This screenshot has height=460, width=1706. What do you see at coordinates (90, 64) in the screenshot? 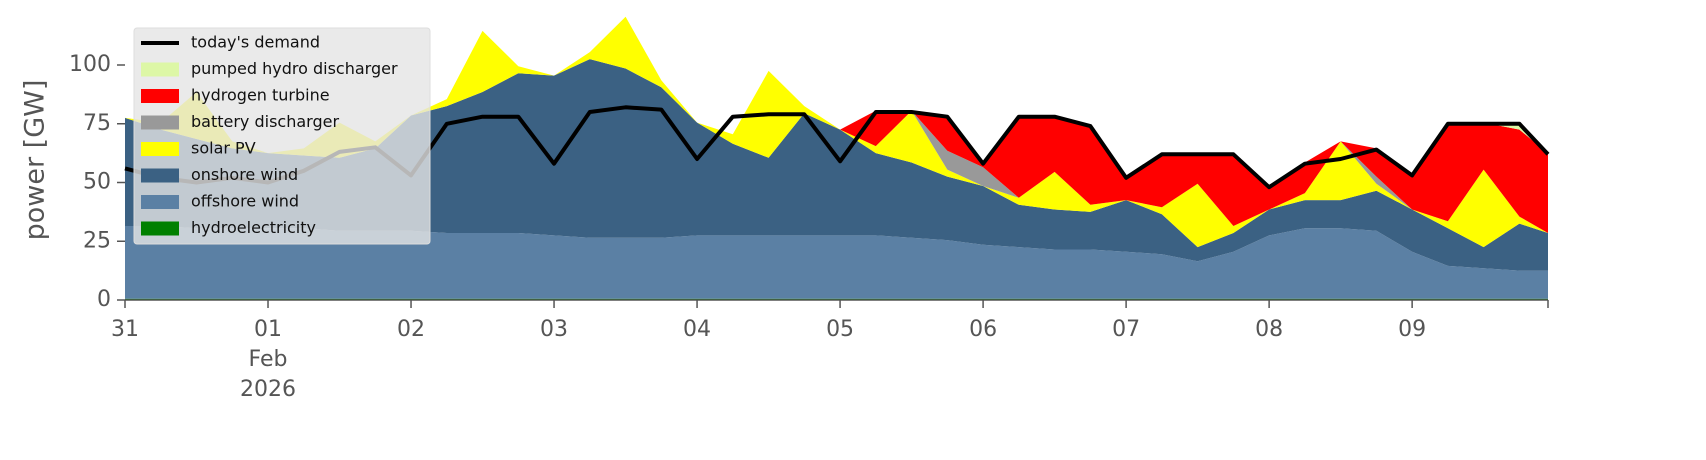
I see `y-tick-label: 100` at bounding box center [90, 64].